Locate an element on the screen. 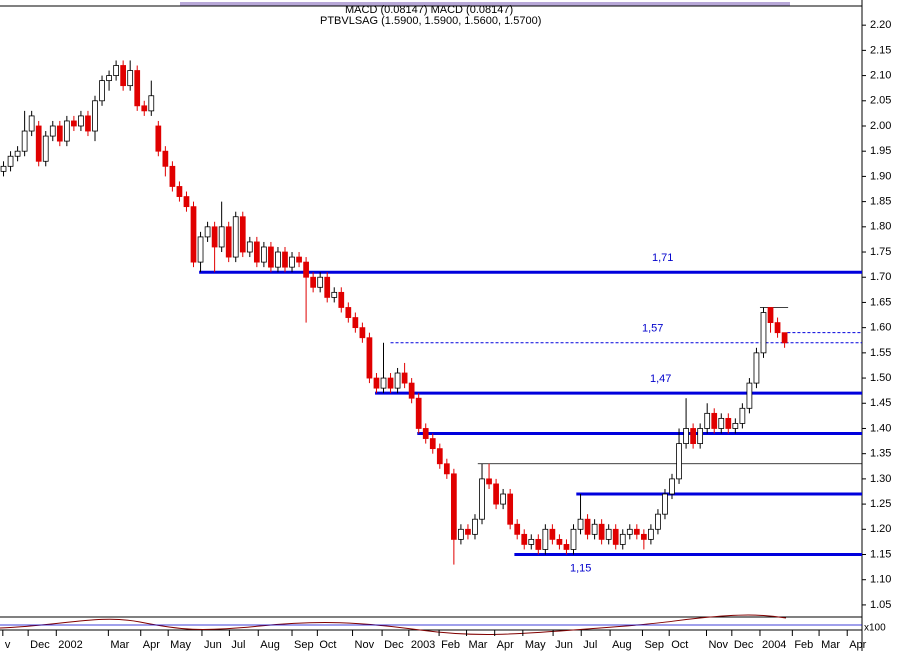 The image size is (910, 651). y-tick-label: 1.65 is located at coordinates (880, 302).